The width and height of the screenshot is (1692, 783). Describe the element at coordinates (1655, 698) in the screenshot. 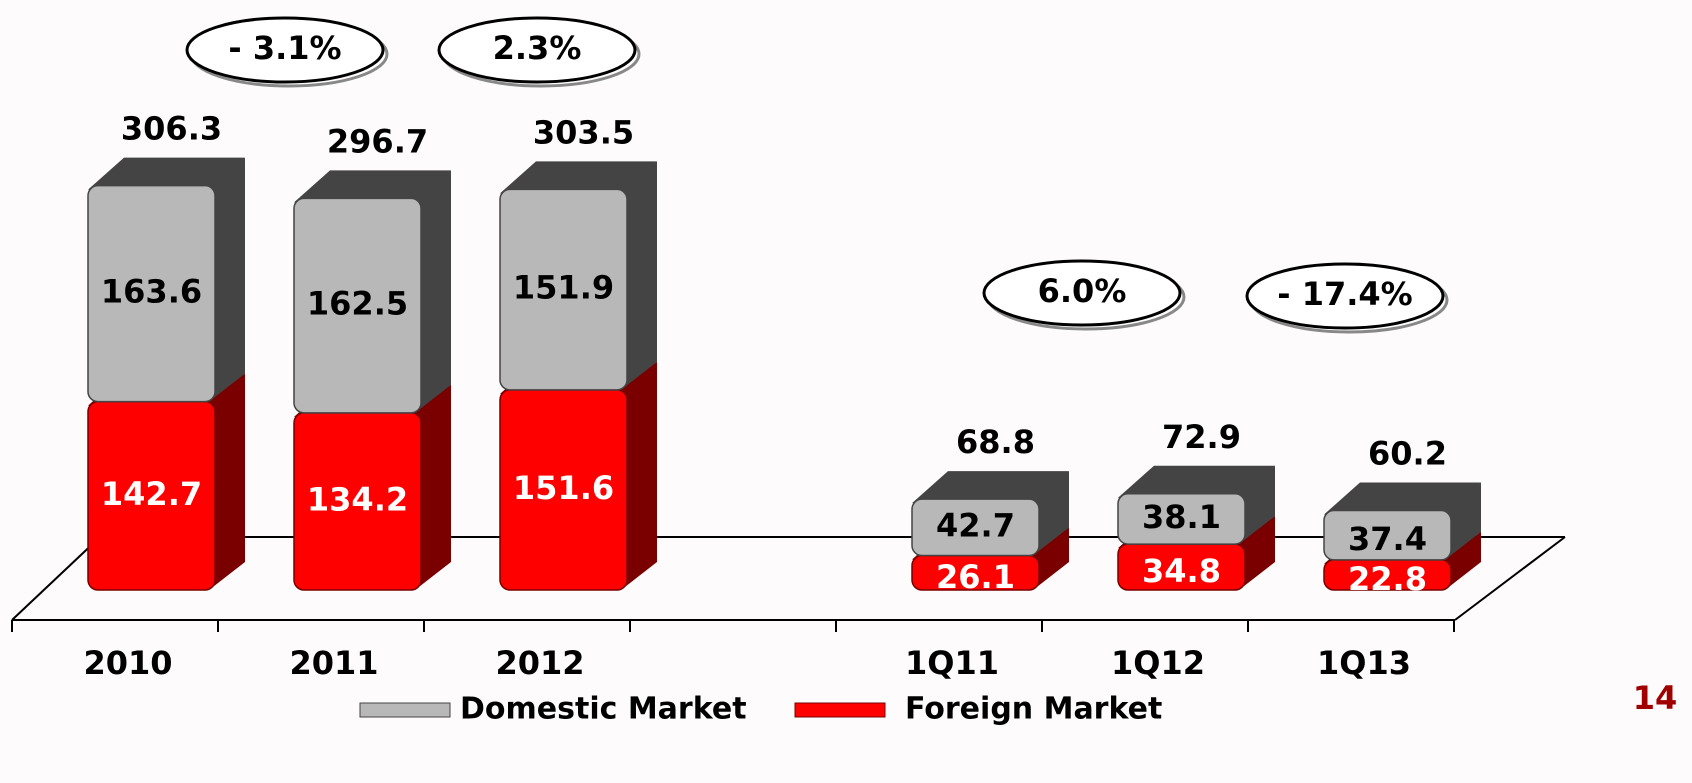

I see `page-number: 14` at that location.